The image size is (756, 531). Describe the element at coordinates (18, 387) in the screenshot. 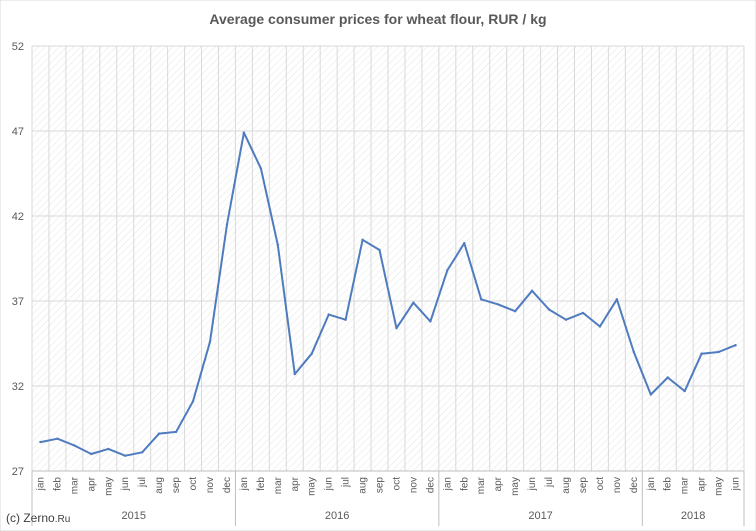

I see `y-tick-label: 32` at that location.